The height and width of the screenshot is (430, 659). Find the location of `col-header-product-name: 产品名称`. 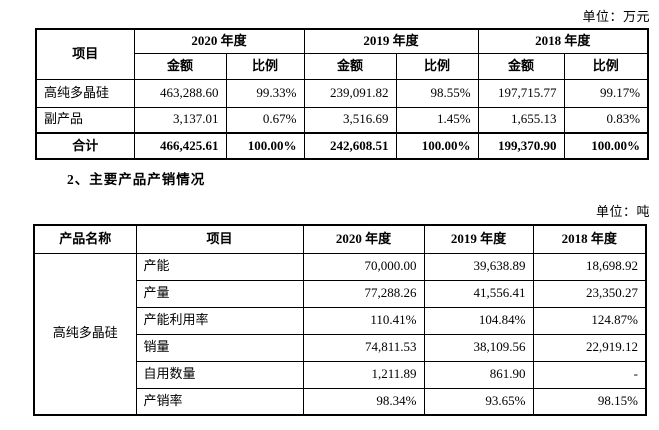

col-header-product-name: 产品名称 is located at coordinates (85, 239).